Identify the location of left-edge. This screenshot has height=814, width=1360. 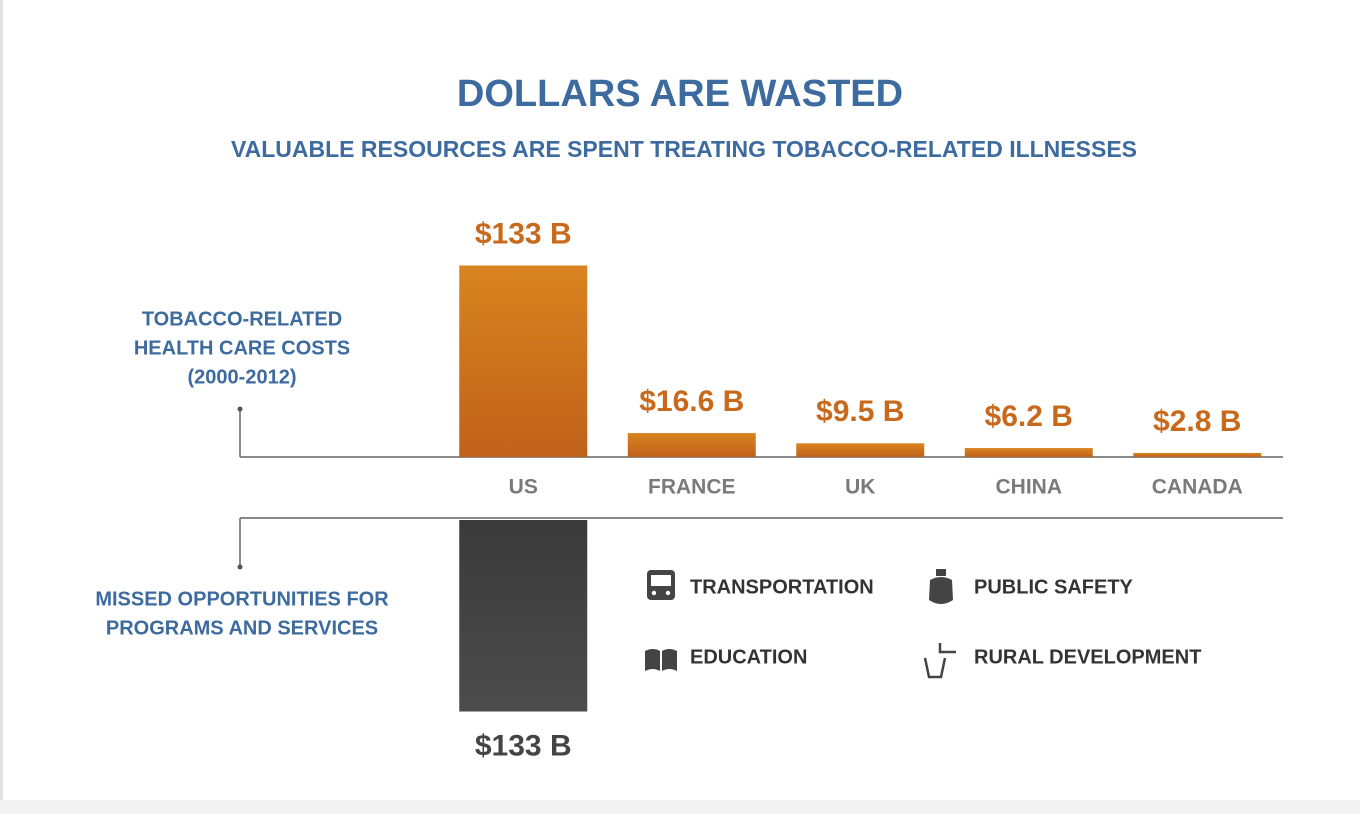
(1, 407).